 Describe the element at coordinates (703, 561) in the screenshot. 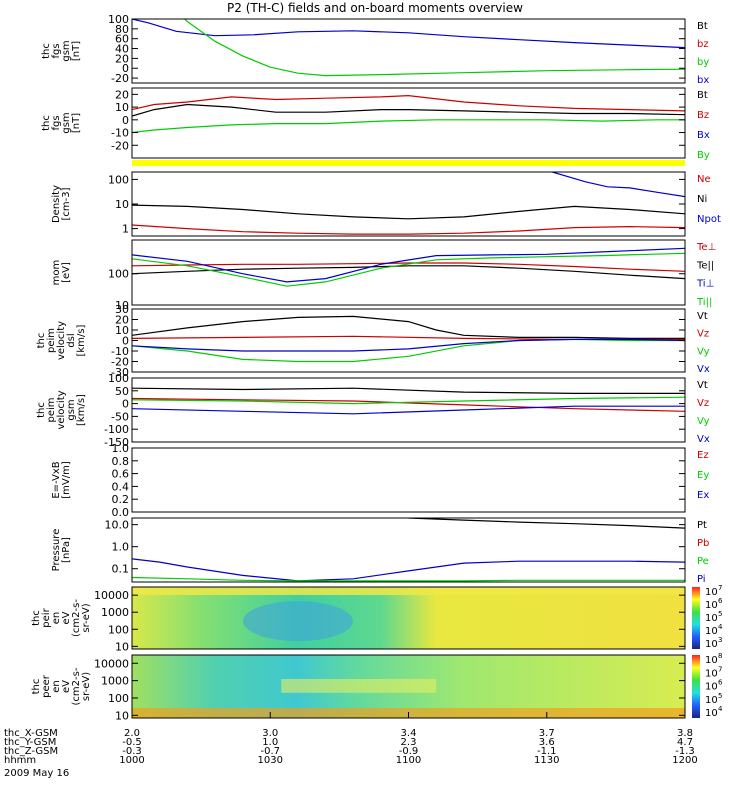

I see `legend-item: Pe` at that location.